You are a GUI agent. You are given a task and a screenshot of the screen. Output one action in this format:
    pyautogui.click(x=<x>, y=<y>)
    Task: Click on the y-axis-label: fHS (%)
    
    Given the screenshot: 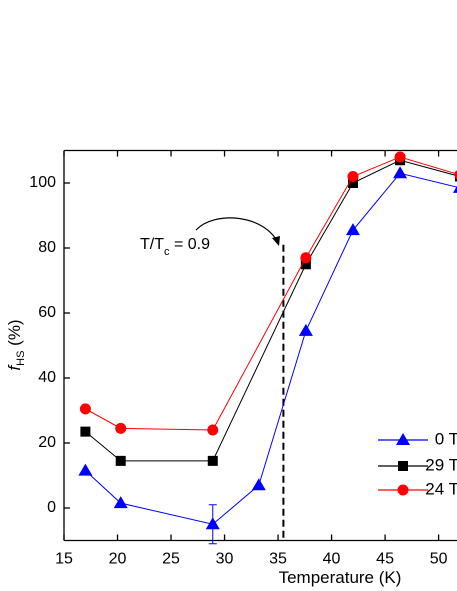 What is the action you would take?
    pyautogui.click(x=16, y=344)
    